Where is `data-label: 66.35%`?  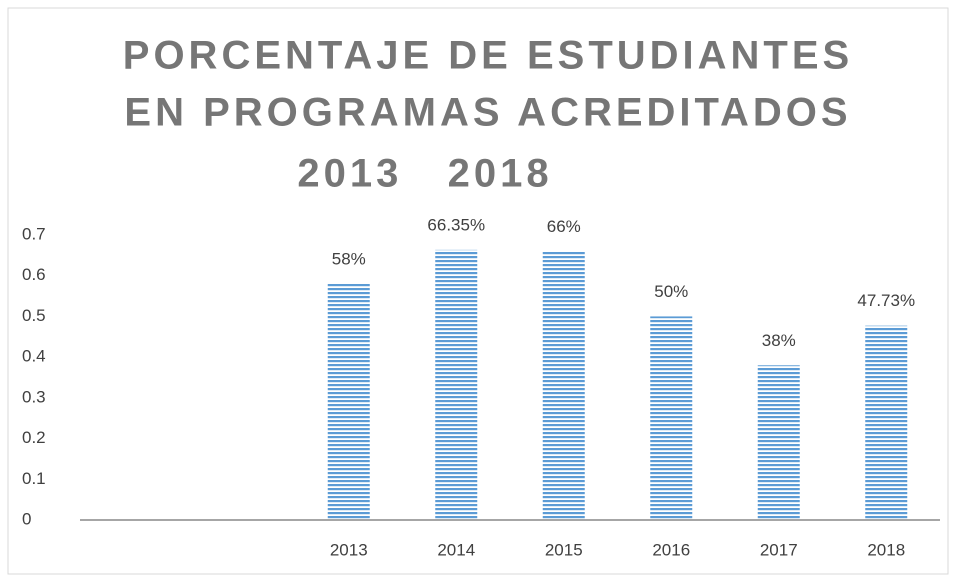 data-label: 66.35% is located at coordinates (456, 224).